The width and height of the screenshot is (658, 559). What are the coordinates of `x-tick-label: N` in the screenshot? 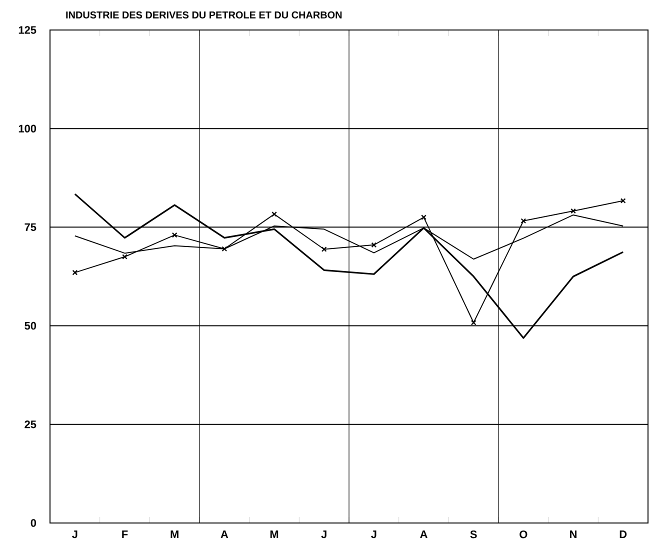 It's located at (573, 534).